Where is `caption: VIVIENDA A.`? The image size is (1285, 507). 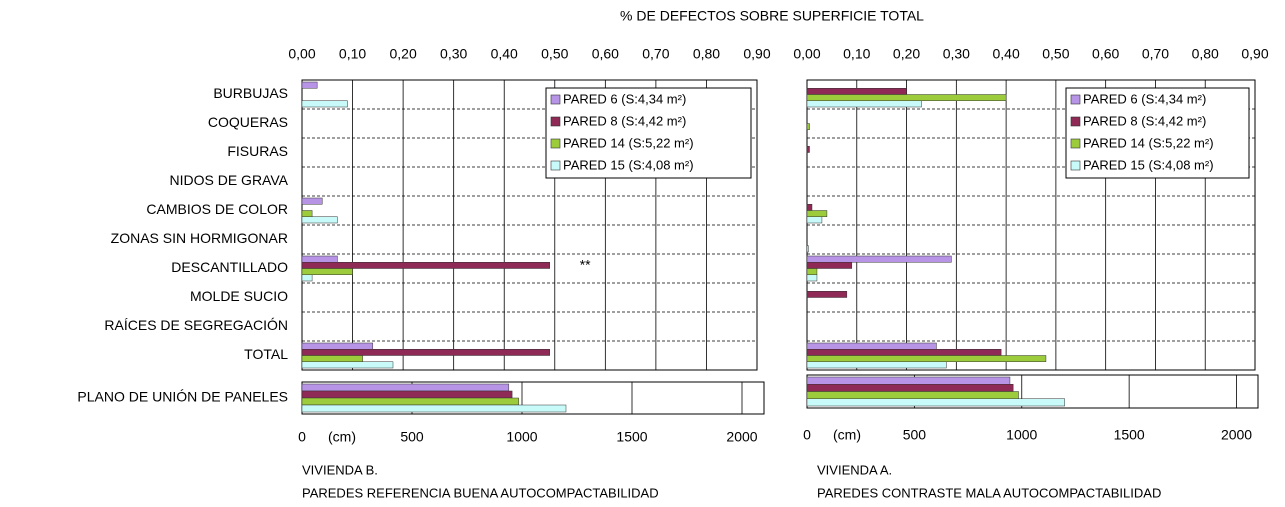 caption: VIVIENDA A. is located at coordinates (854, 469).